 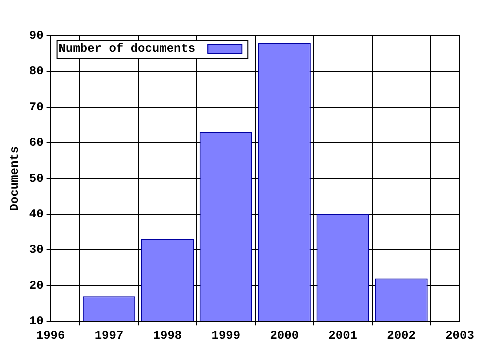 I want to click on x-tick-label: 2002, so click(x=401, y=335).